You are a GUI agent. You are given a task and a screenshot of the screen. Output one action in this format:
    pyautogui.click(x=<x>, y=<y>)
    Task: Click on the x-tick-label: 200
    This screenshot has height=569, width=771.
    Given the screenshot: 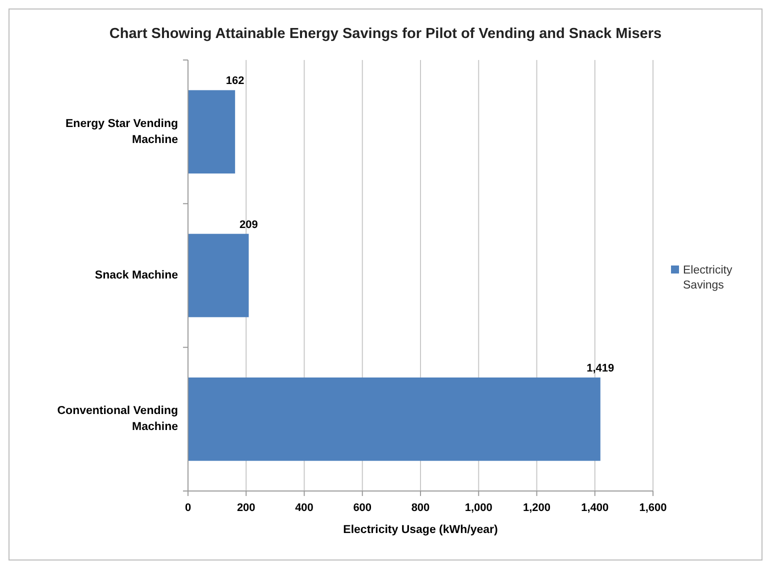 What is the action you would take?
    pyautogui.click(x=246, y=508)
    